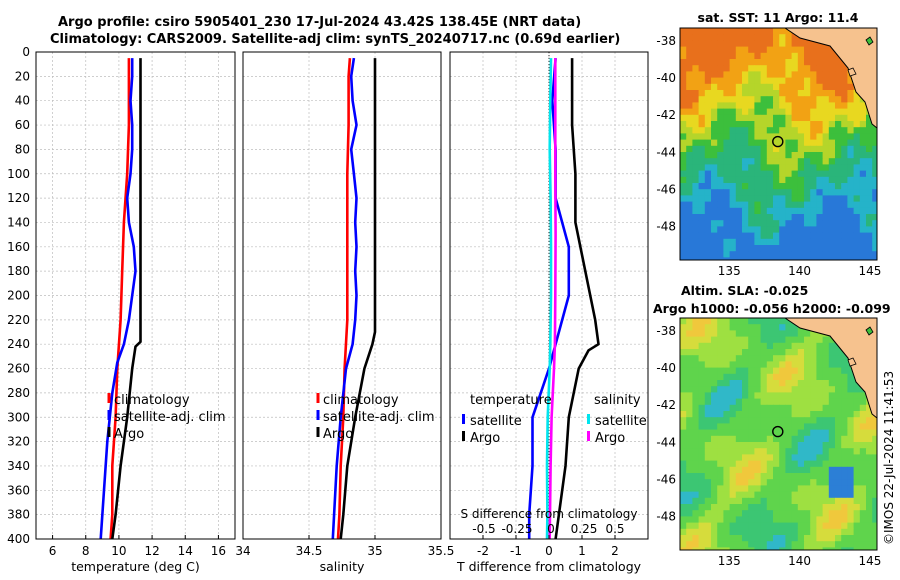 The image size is (900, 580). What do you see at coordinates (778, 17) in the screenshot?
I see `map-sst-title: sat. SST: 11 Argo: 11.4` at bounding box center [778, 17].